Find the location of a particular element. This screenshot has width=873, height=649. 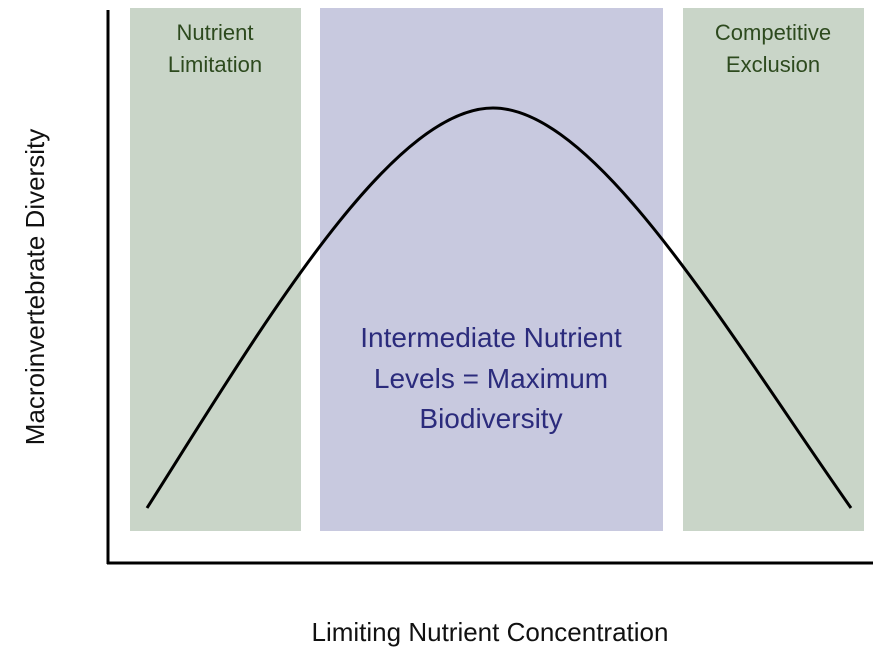

region-label: Intermediate Nutrient is located at coordinates (491, 337).